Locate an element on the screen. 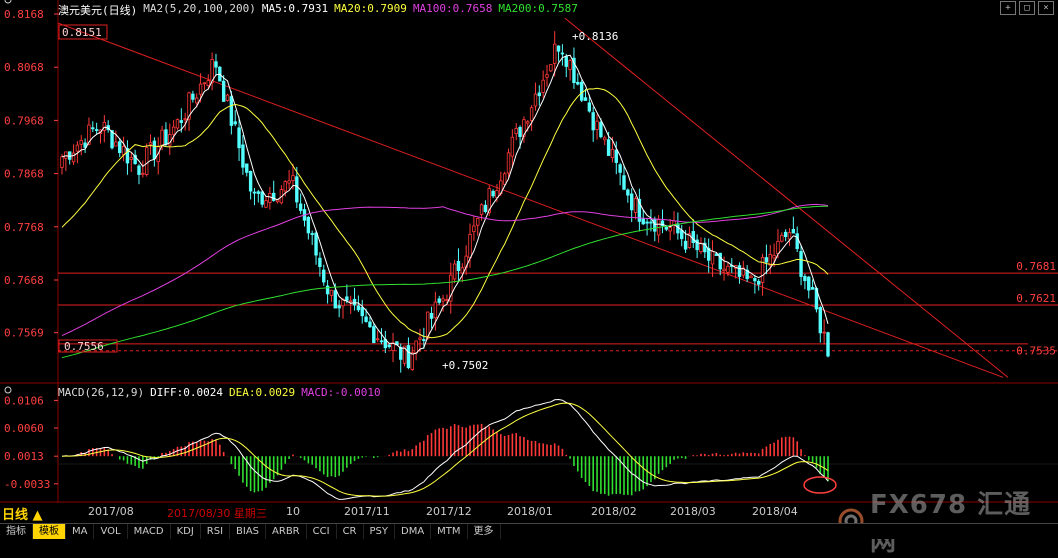 The height and width of the screenshot is (558, 1058). price-label: 0.7968 is located at coordinates (24, 120).